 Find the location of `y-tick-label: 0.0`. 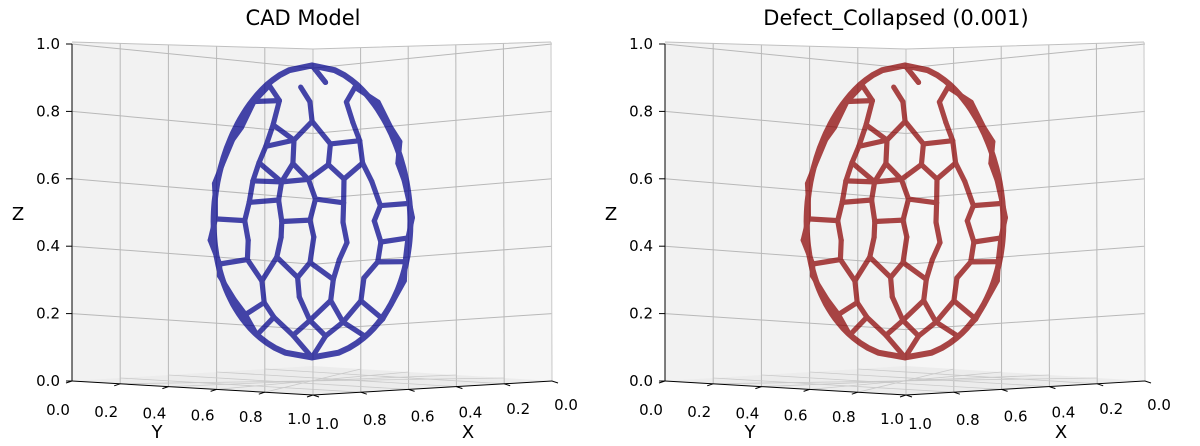

y-tick-label: 0.0 is located at coordinates (58, 410).